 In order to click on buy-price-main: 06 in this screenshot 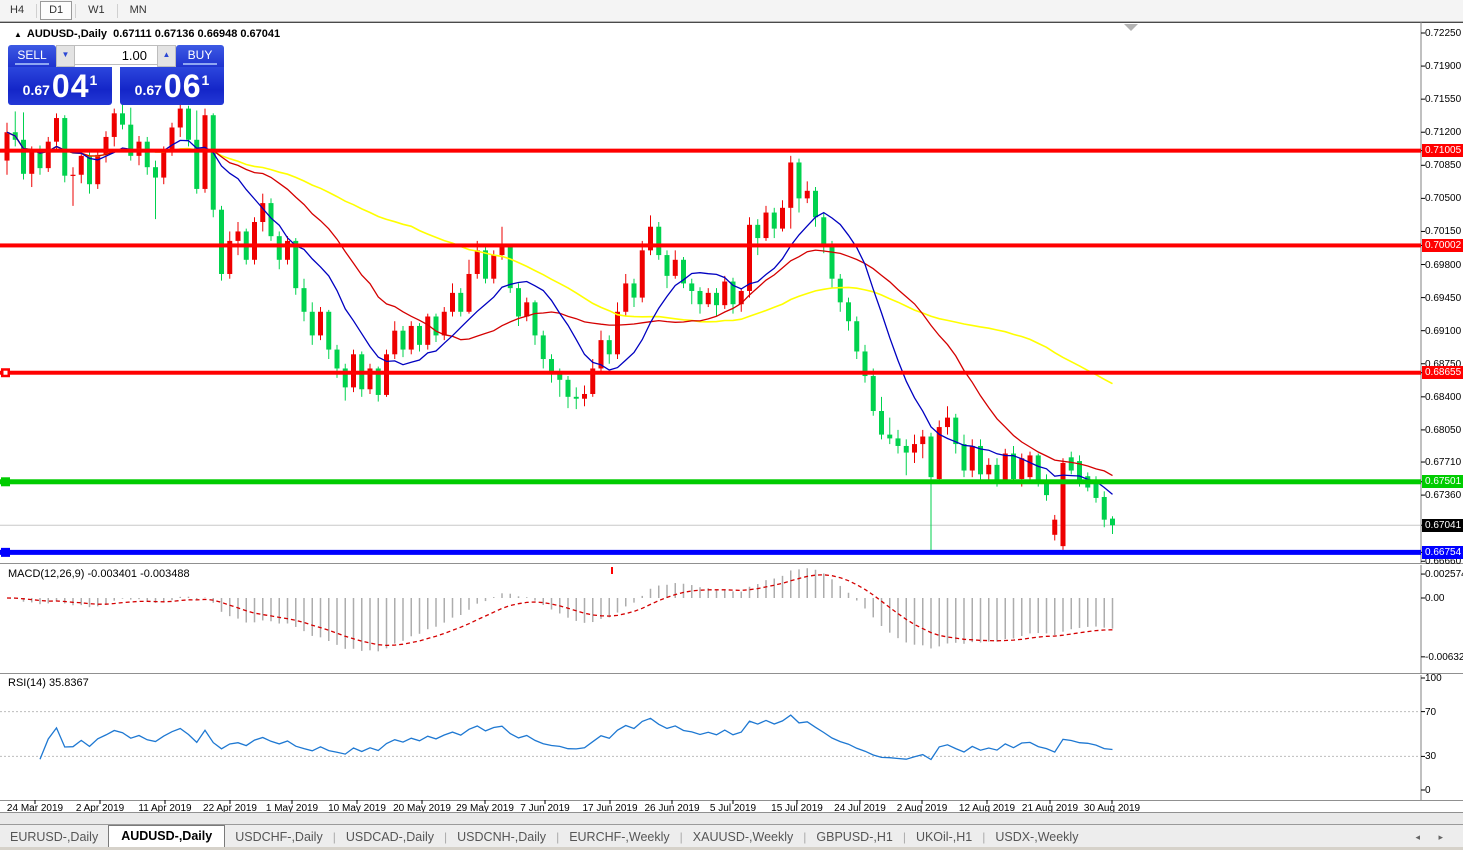, I will do `click(182, 85)`.